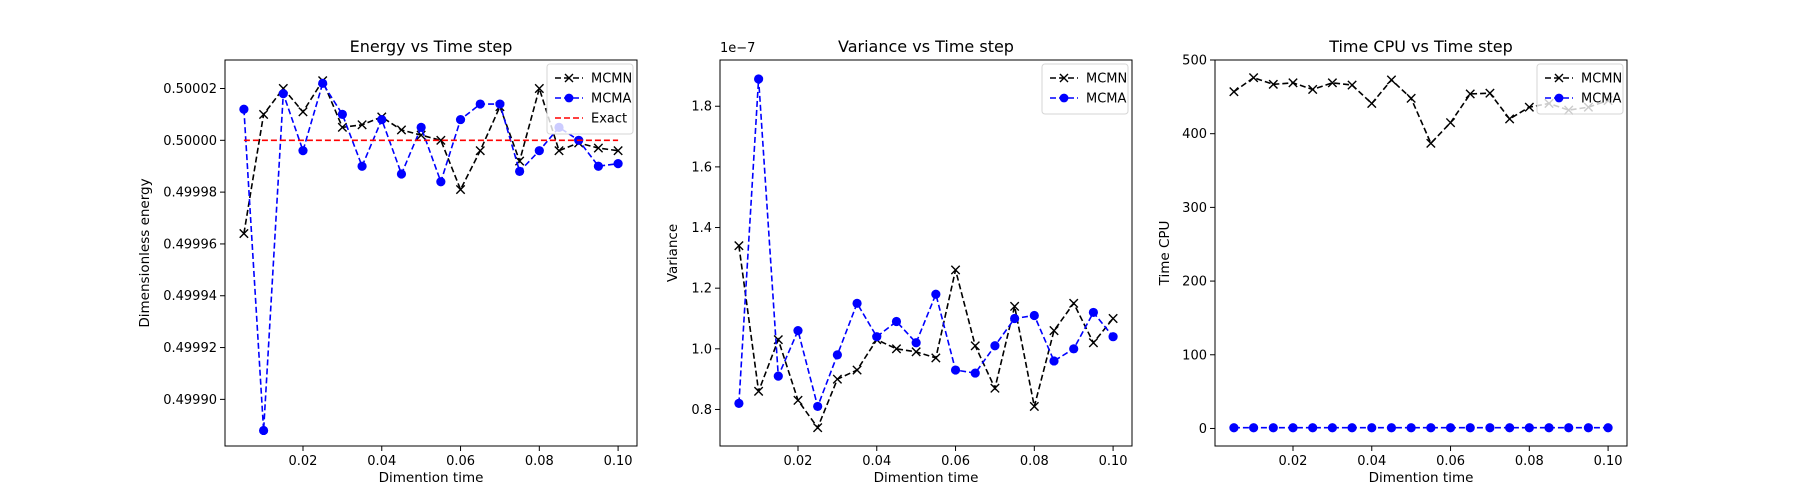  I want to click on y-tick-label: 100, so click(1194, 355).